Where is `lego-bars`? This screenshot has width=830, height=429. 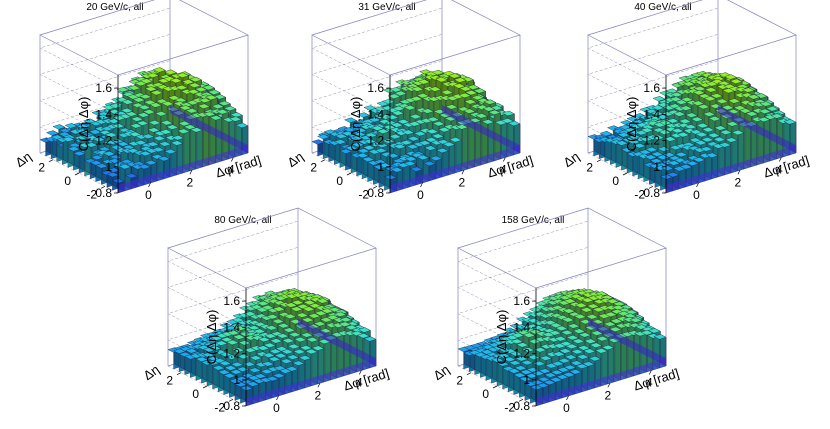
lego-bars is located at coordinates (144, 130).